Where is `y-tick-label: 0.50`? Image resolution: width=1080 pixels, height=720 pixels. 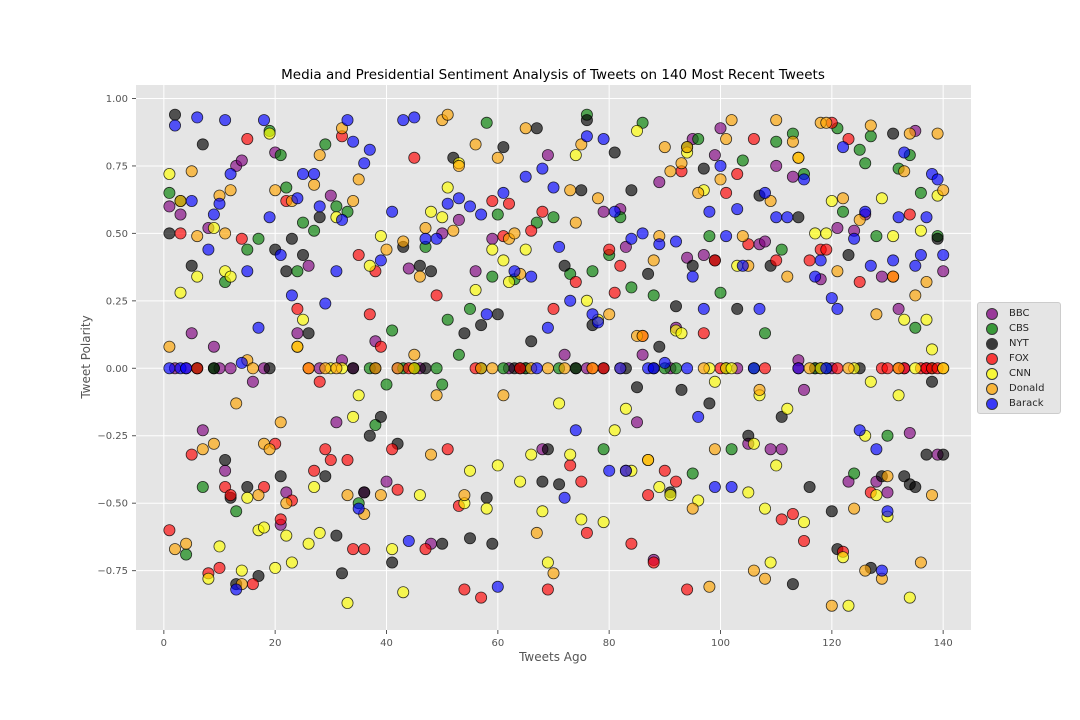 y-tick-label: 0.50 is located at coordinates (117, 234).